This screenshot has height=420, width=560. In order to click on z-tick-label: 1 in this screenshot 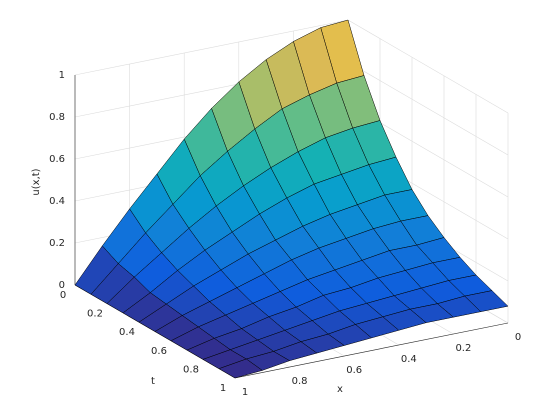, I will do `click(62, 75)`.